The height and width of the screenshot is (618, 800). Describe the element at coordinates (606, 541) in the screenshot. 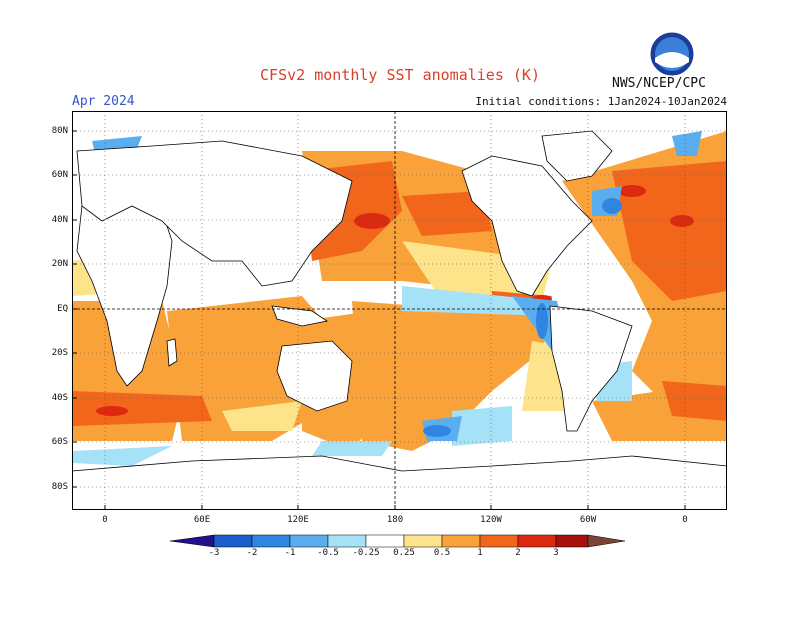

I see `colorbar-max-arrow` at that location.